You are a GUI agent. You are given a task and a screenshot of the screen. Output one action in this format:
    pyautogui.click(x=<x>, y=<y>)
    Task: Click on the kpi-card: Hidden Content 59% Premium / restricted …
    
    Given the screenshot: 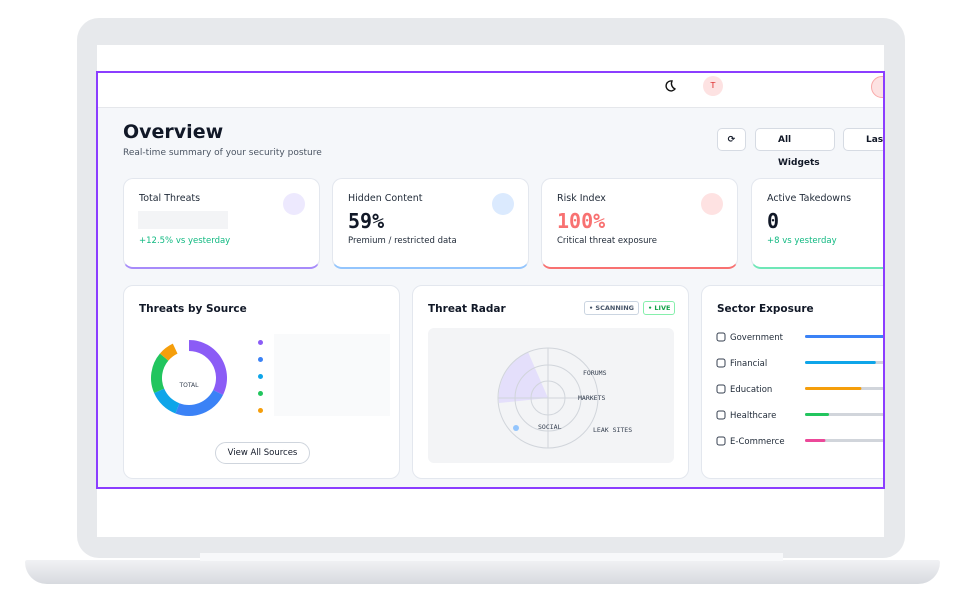 What is the action you would take?
    pyautogui.click(x=430, y=223)
    